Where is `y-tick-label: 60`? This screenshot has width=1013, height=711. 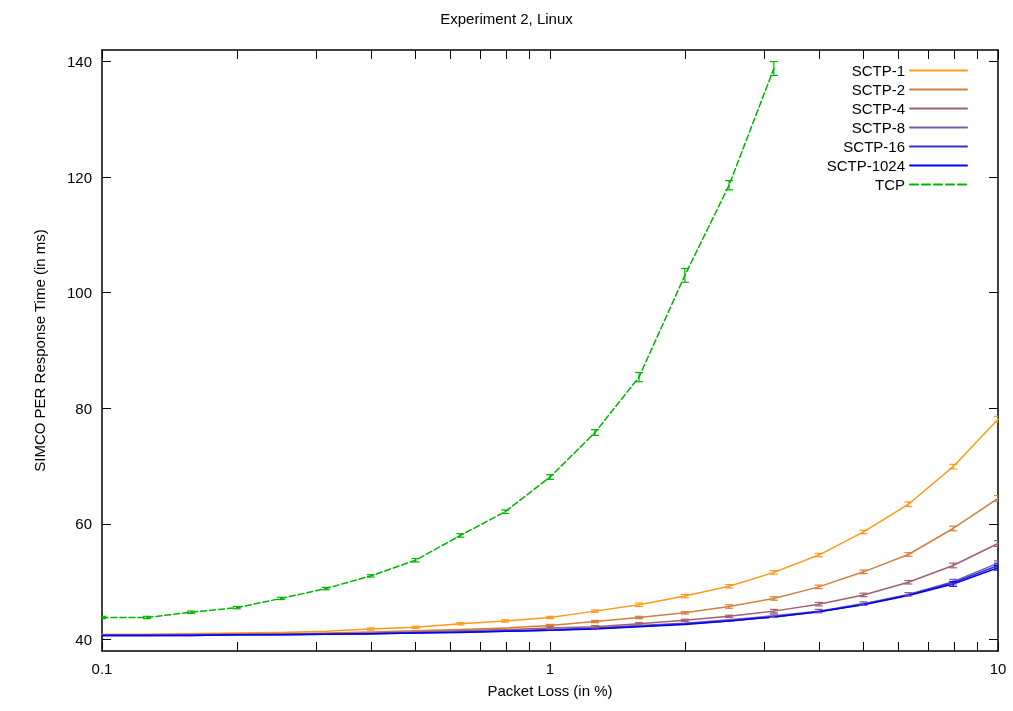 y-tick-label: 60 is located at coordinates (83, 524).